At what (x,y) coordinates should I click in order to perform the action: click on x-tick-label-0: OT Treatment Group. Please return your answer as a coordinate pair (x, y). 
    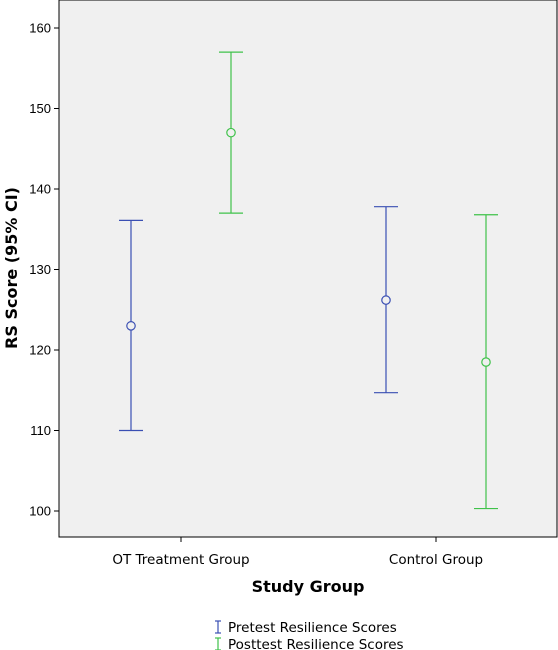
    Looking at the image, I should click on (180, 560).